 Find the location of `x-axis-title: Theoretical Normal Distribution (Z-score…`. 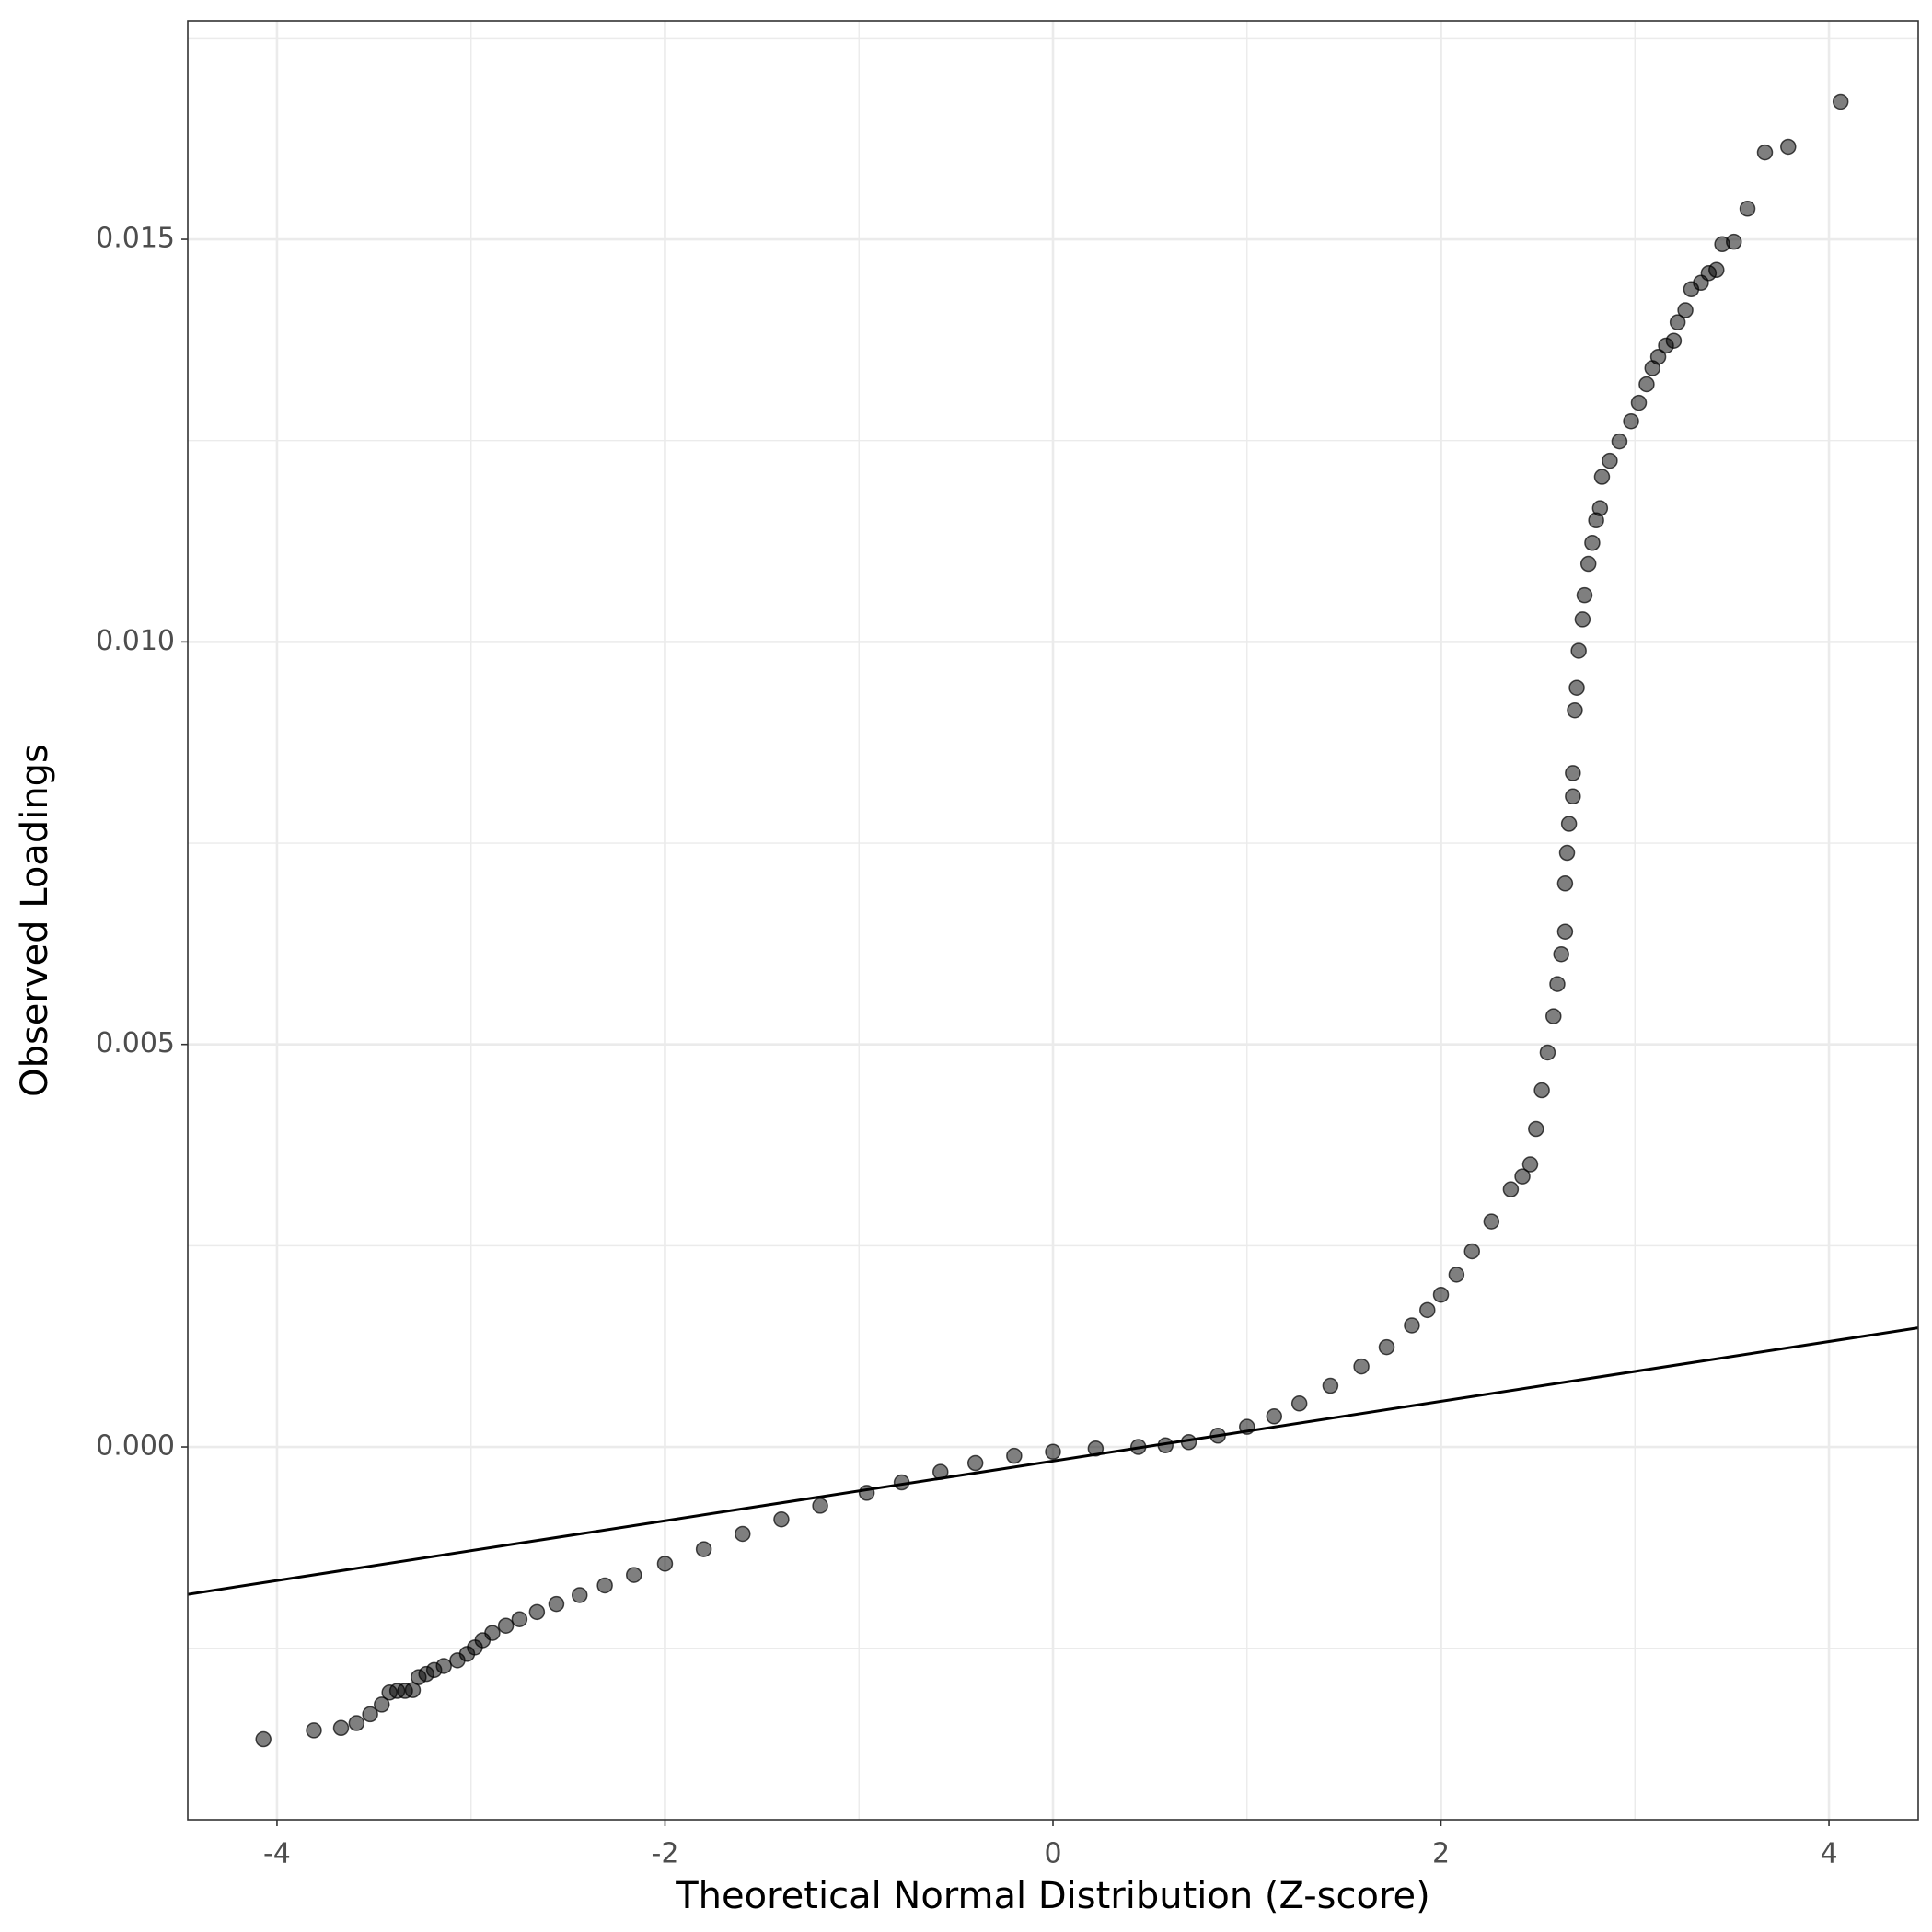

x-axis-title: Theoretical Normal Distribution (Z-score… is located at coordinates (1052, 1896).